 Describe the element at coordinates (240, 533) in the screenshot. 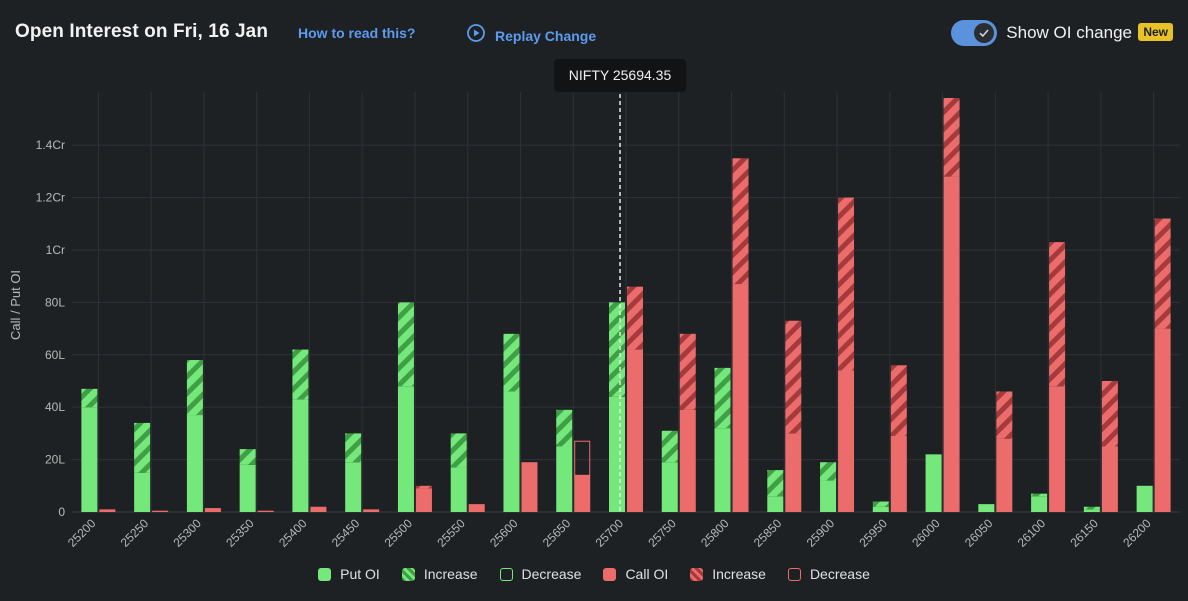

I see `x-tick-label: 25350` at that location.